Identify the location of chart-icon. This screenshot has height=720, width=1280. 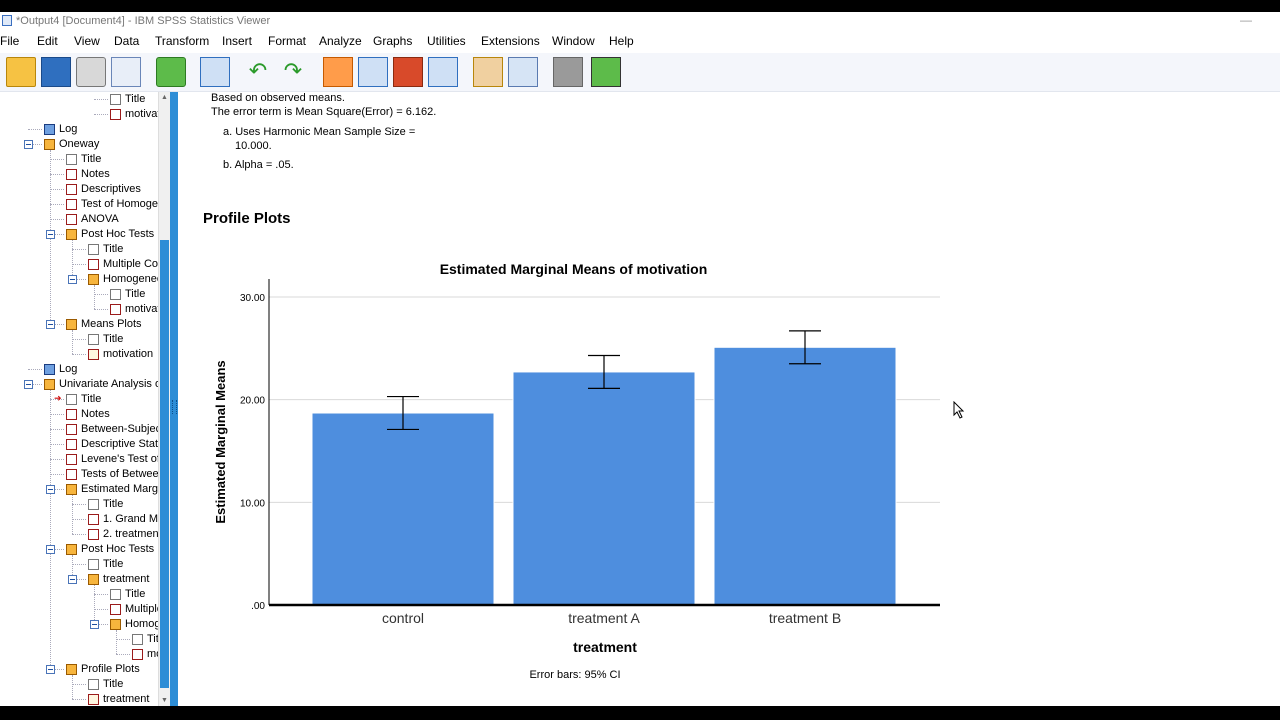
(93, 354).